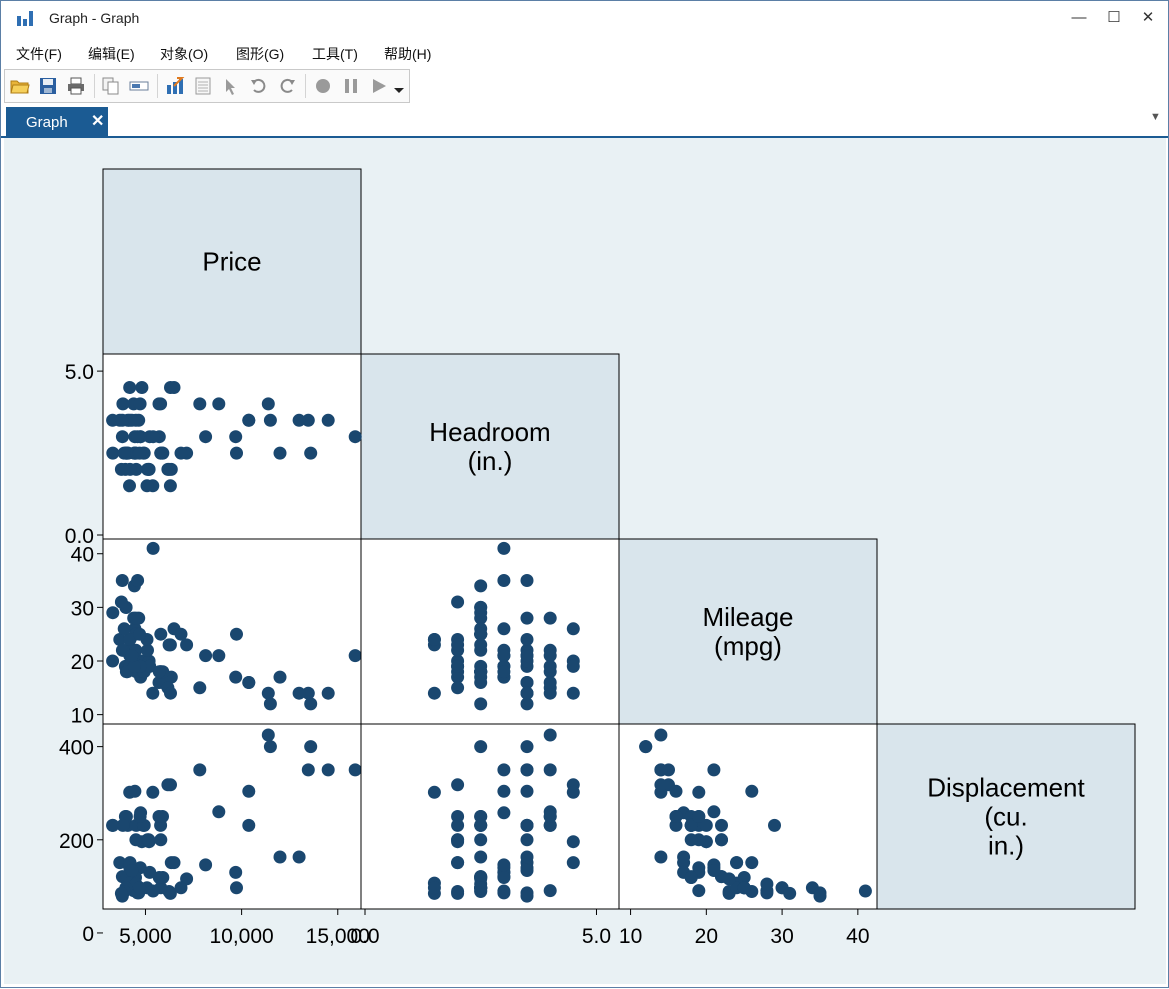 Image resolution: width=1169 pixels, height=989 pixels. What do you see at coordinates (747, 617) in the screenshot?
I see `variable-label: Mileage` at bounding box center [747, 617].